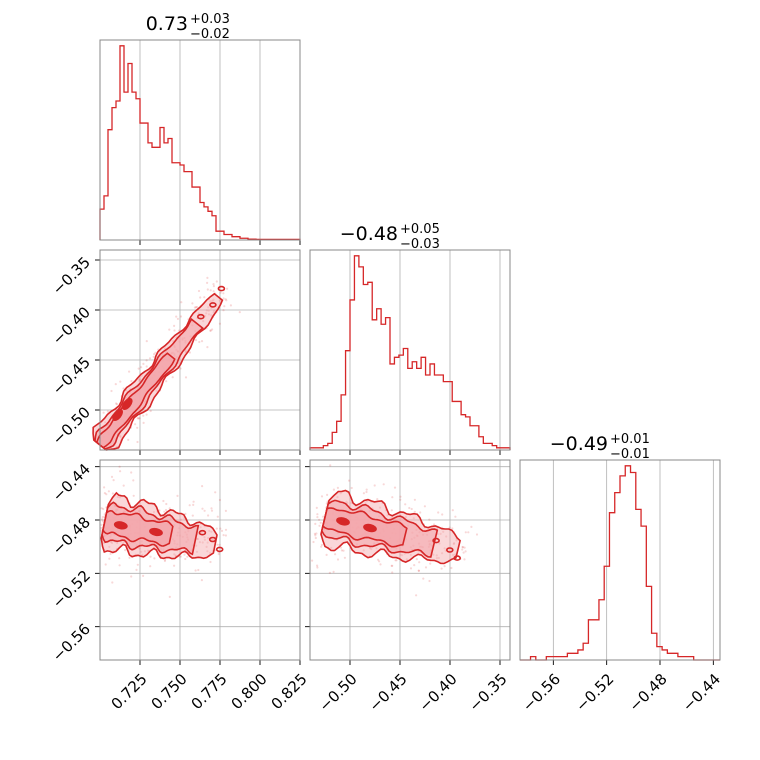 Image resolution: width=760 pixels, height=760 pixels. Describe the element at coordinates (71, 275) in the screenshot. I see `y-tick-label: −0.35` at that location.